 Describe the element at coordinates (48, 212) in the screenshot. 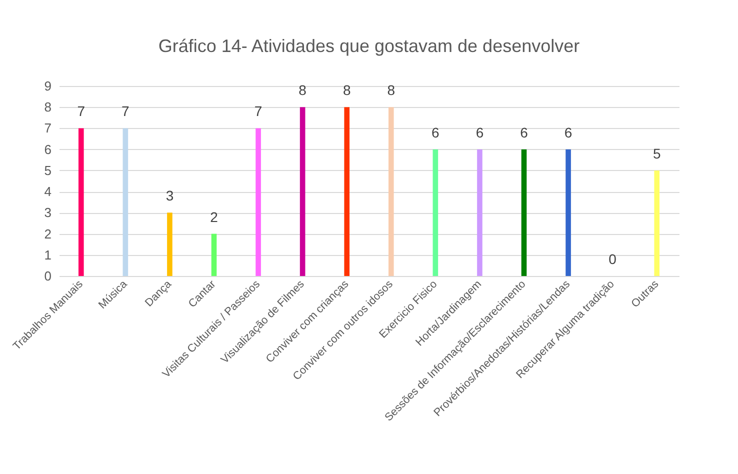

I see `y-tick-label: 3` at that location.